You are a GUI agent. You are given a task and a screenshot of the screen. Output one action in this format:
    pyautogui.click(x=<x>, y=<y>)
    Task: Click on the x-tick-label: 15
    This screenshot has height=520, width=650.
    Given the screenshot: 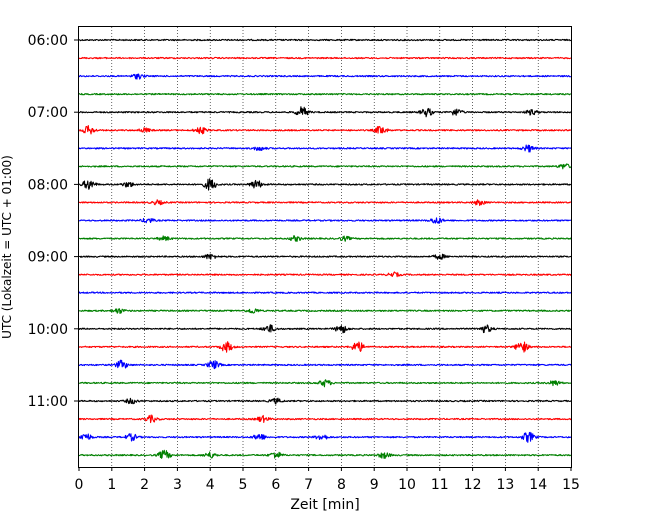 What is the action you would take?
    pyautogui.click(x=571, y=485)
    